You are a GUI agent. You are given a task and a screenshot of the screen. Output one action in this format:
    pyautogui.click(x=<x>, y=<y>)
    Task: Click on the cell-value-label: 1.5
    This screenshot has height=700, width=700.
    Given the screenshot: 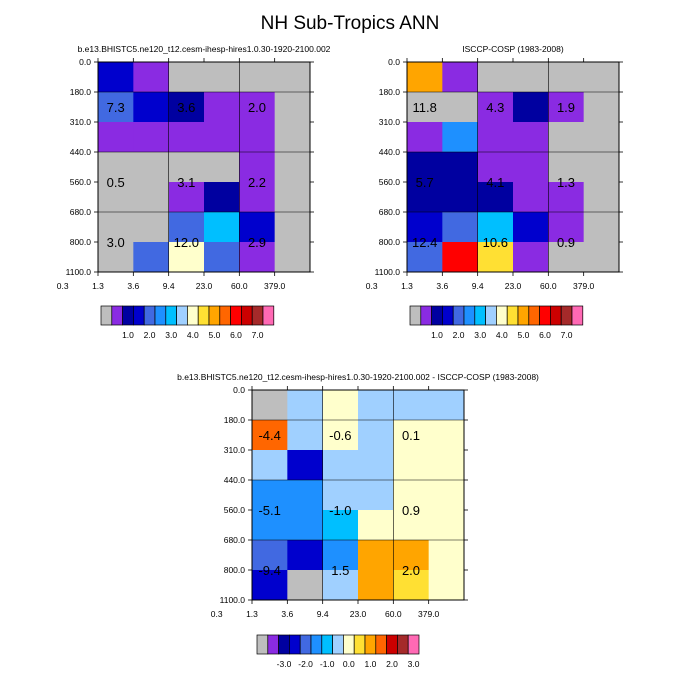 What is the action you would take?
    pyautogui.click(x=340, y=570)
    